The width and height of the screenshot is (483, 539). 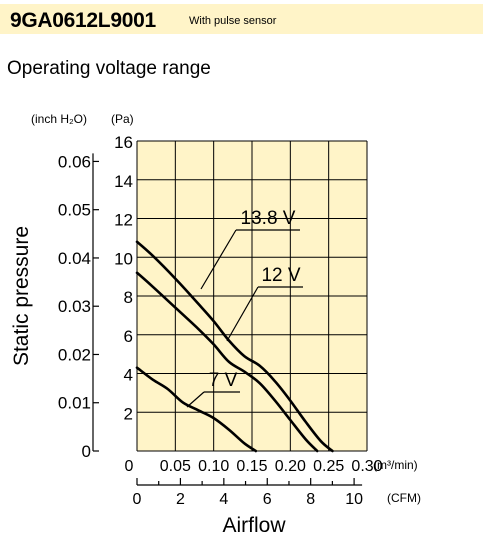 What do you see at coordinates (223, 499) in the screenshot?
I see `x2-tick-label: 4` at bounding box center [223, 499].